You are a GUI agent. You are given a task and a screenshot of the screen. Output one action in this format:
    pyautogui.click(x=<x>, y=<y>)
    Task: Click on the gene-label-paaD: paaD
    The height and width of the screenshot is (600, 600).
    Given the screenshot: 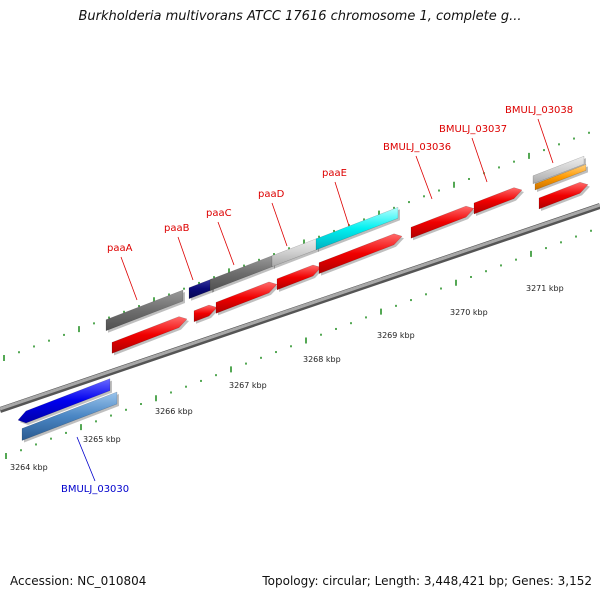 What is the action you would take?
    pyautogui.click(x=271, y=194)
    